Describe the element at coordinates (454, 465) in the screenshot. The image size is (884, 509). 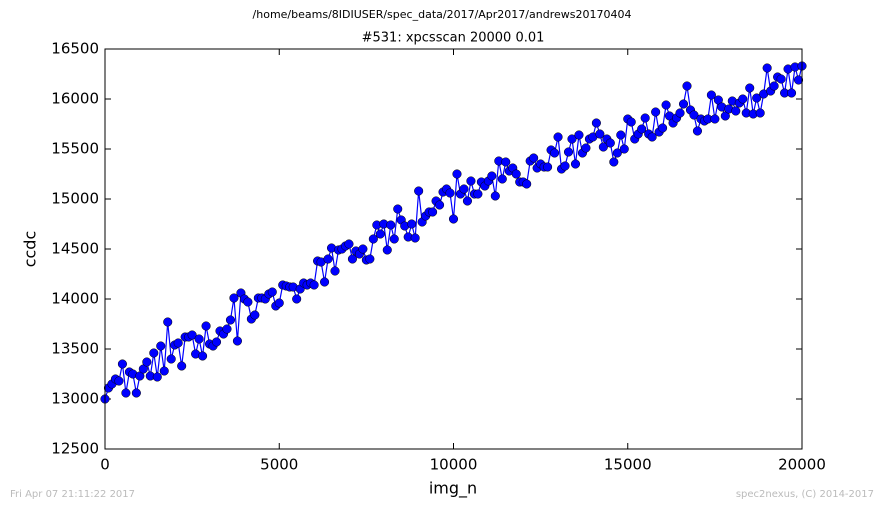
I see `x-tick-label: 10000` at that location.